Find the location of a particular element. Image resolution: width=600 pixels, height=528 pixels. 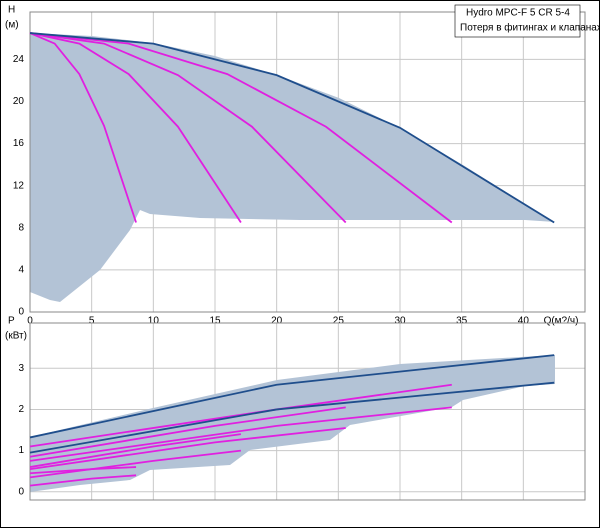

x-tick-label: 15 is located at coordinates (215, 321).